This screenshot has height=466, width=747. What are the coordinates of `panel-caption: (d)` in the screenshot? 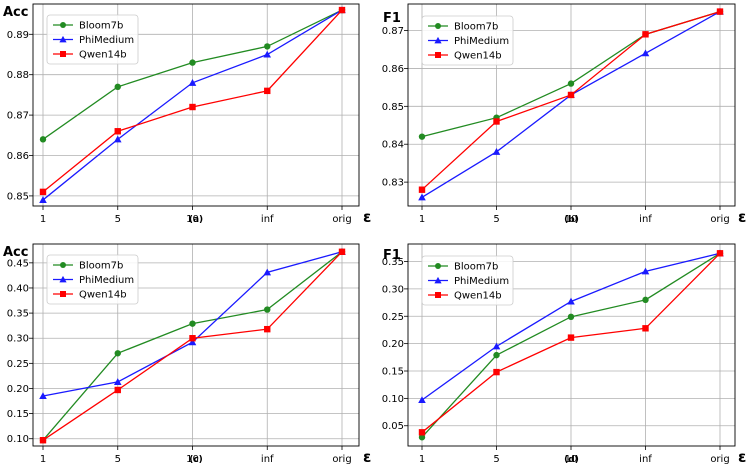 It's located at (571, 460).